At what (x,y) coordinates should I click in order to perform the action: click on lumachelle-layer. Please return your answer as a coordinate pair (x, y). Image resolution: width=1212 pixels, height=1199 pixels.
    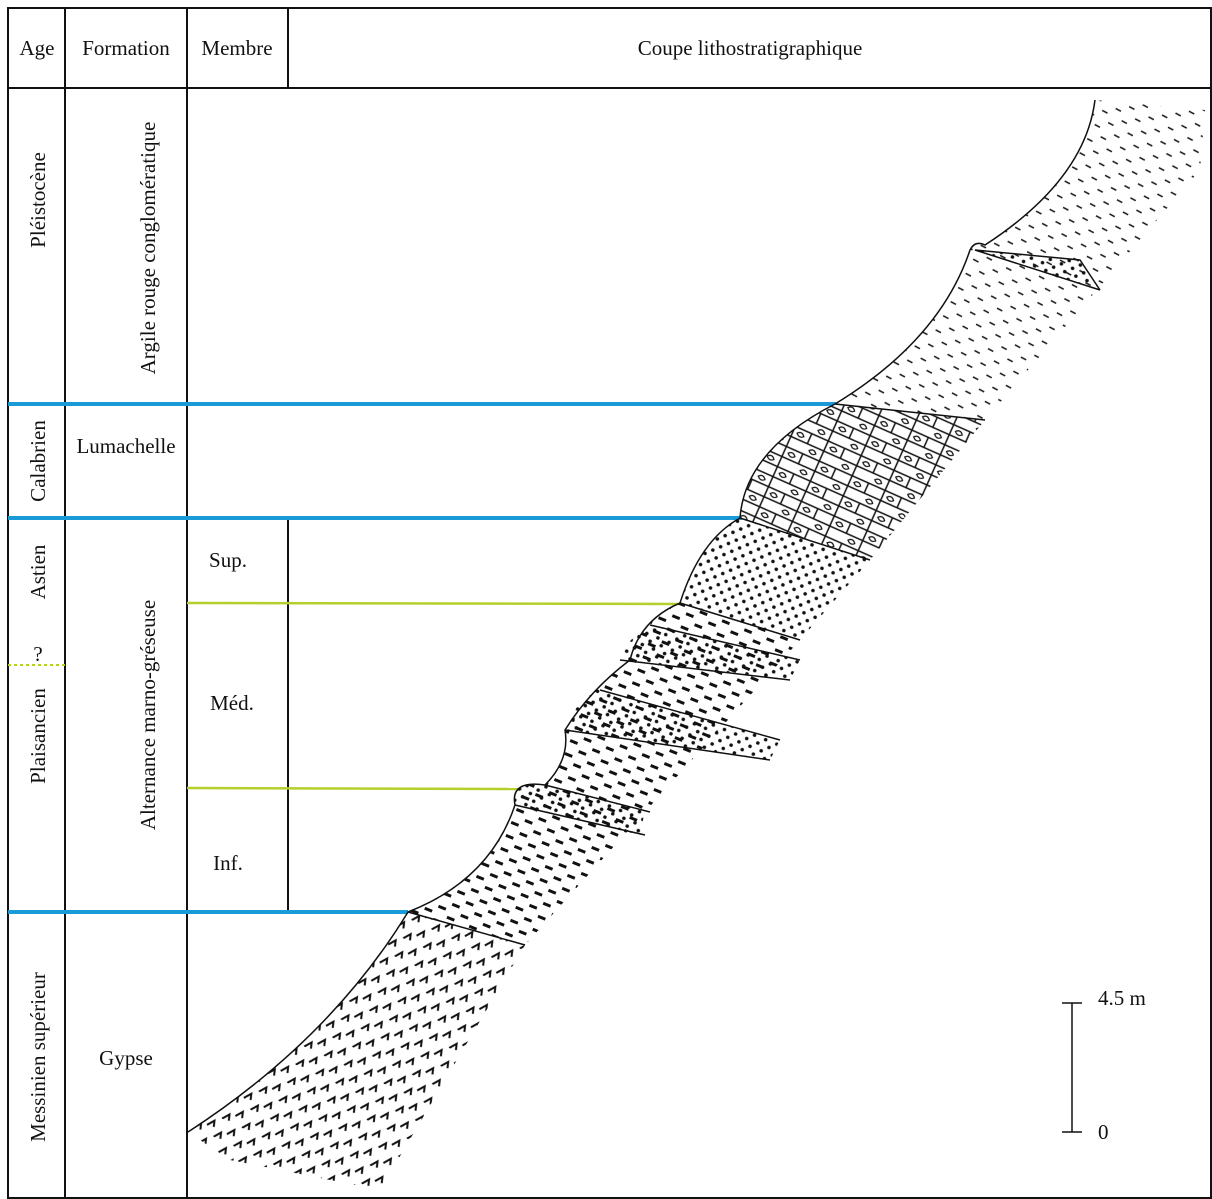
    Looking at the image, I should click on (862, 482).